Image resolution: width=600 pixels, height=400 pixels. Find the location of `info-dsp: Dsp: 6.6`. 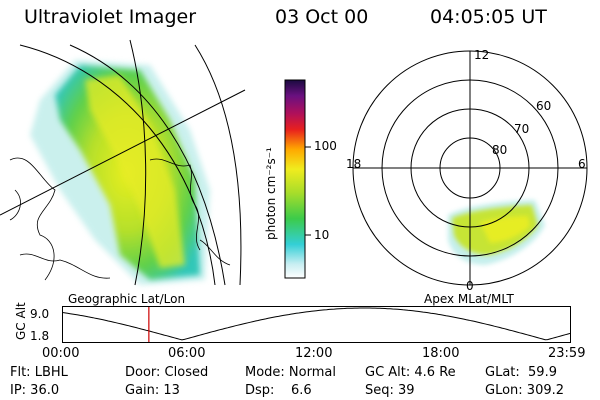

info-dsp: Dsp: 6.6 is located at coordinates (278, 390).